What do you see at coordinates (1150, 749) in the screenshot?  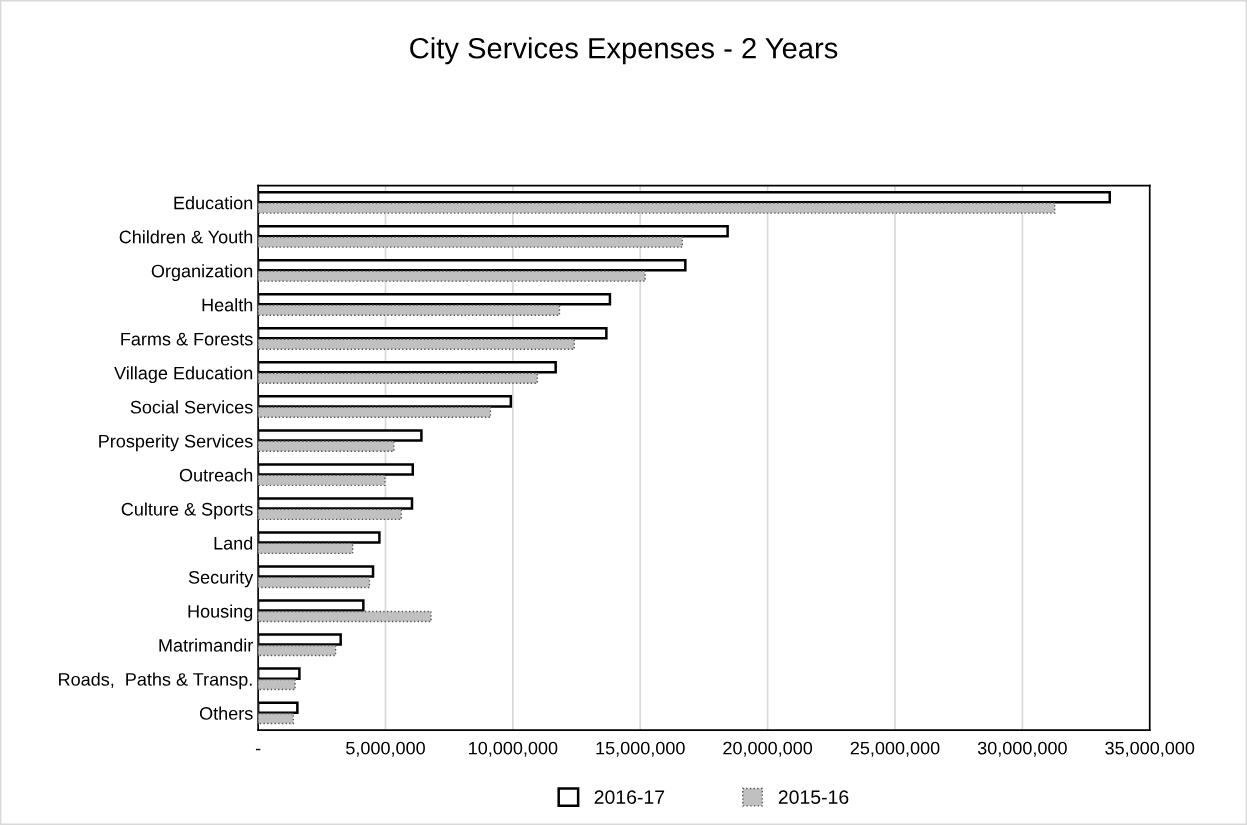 I see `x-tick-label: 35,000,000` at bounding box center [1150, 749].